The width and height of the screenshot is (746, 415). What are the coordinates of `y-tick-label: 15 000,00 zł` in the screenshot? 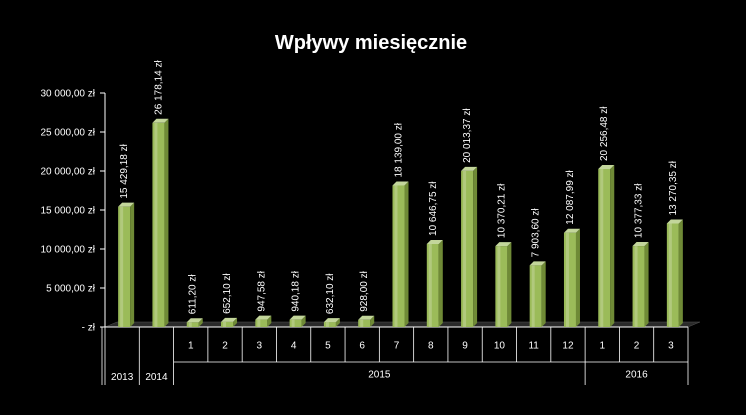 It's located at (68, 211).